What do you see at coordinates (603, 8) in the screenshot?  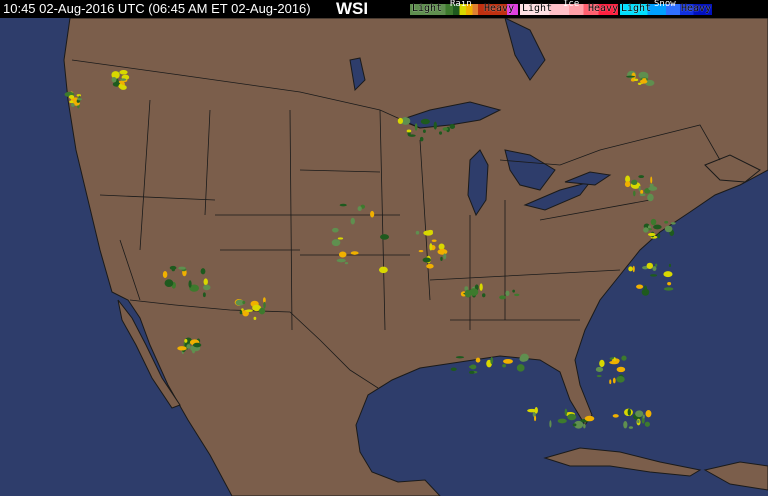 I see `ice-heavy-label: Heavy` at bounding box center [603, 8].